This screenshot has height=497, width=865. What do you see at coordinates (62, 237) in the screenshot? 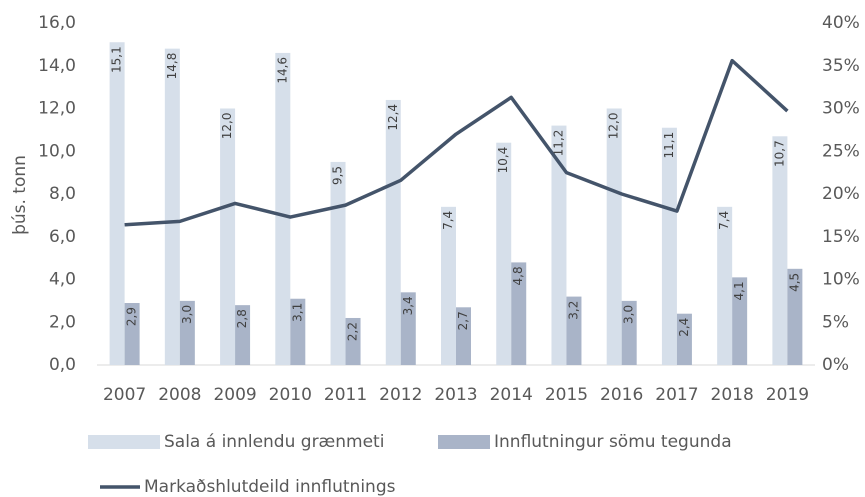
I see `y-tick-label: 6,0` at bounding box center [62, 237].